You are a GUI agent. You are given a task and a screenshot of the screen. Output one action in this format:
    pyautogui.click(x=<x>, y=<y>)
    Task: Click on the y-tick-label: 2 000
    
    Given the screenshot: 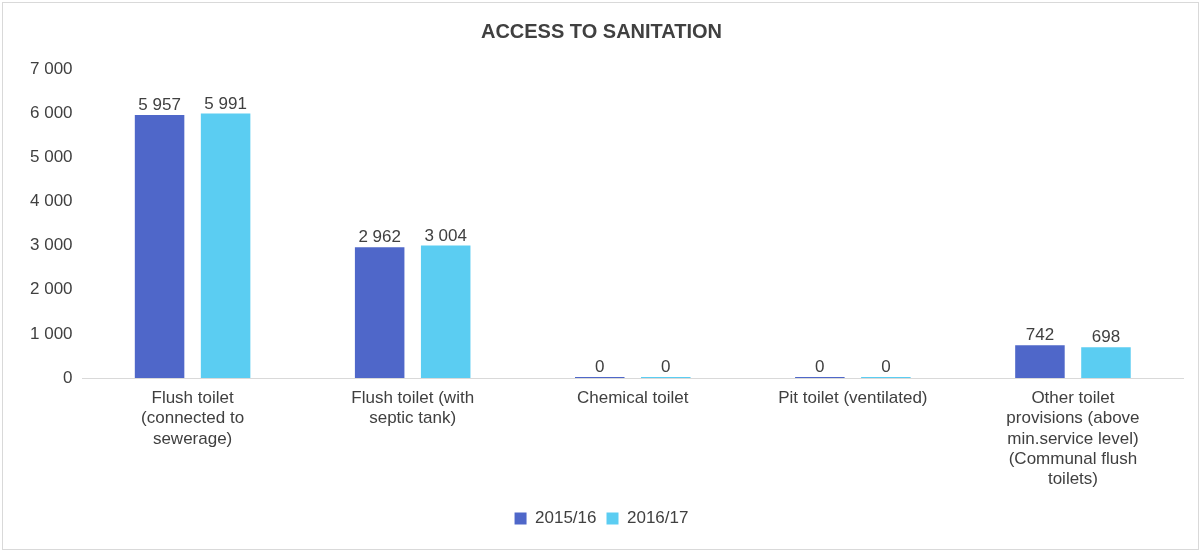 What is the action you would take?
    pyautogui.click(x=51, y=289)
    